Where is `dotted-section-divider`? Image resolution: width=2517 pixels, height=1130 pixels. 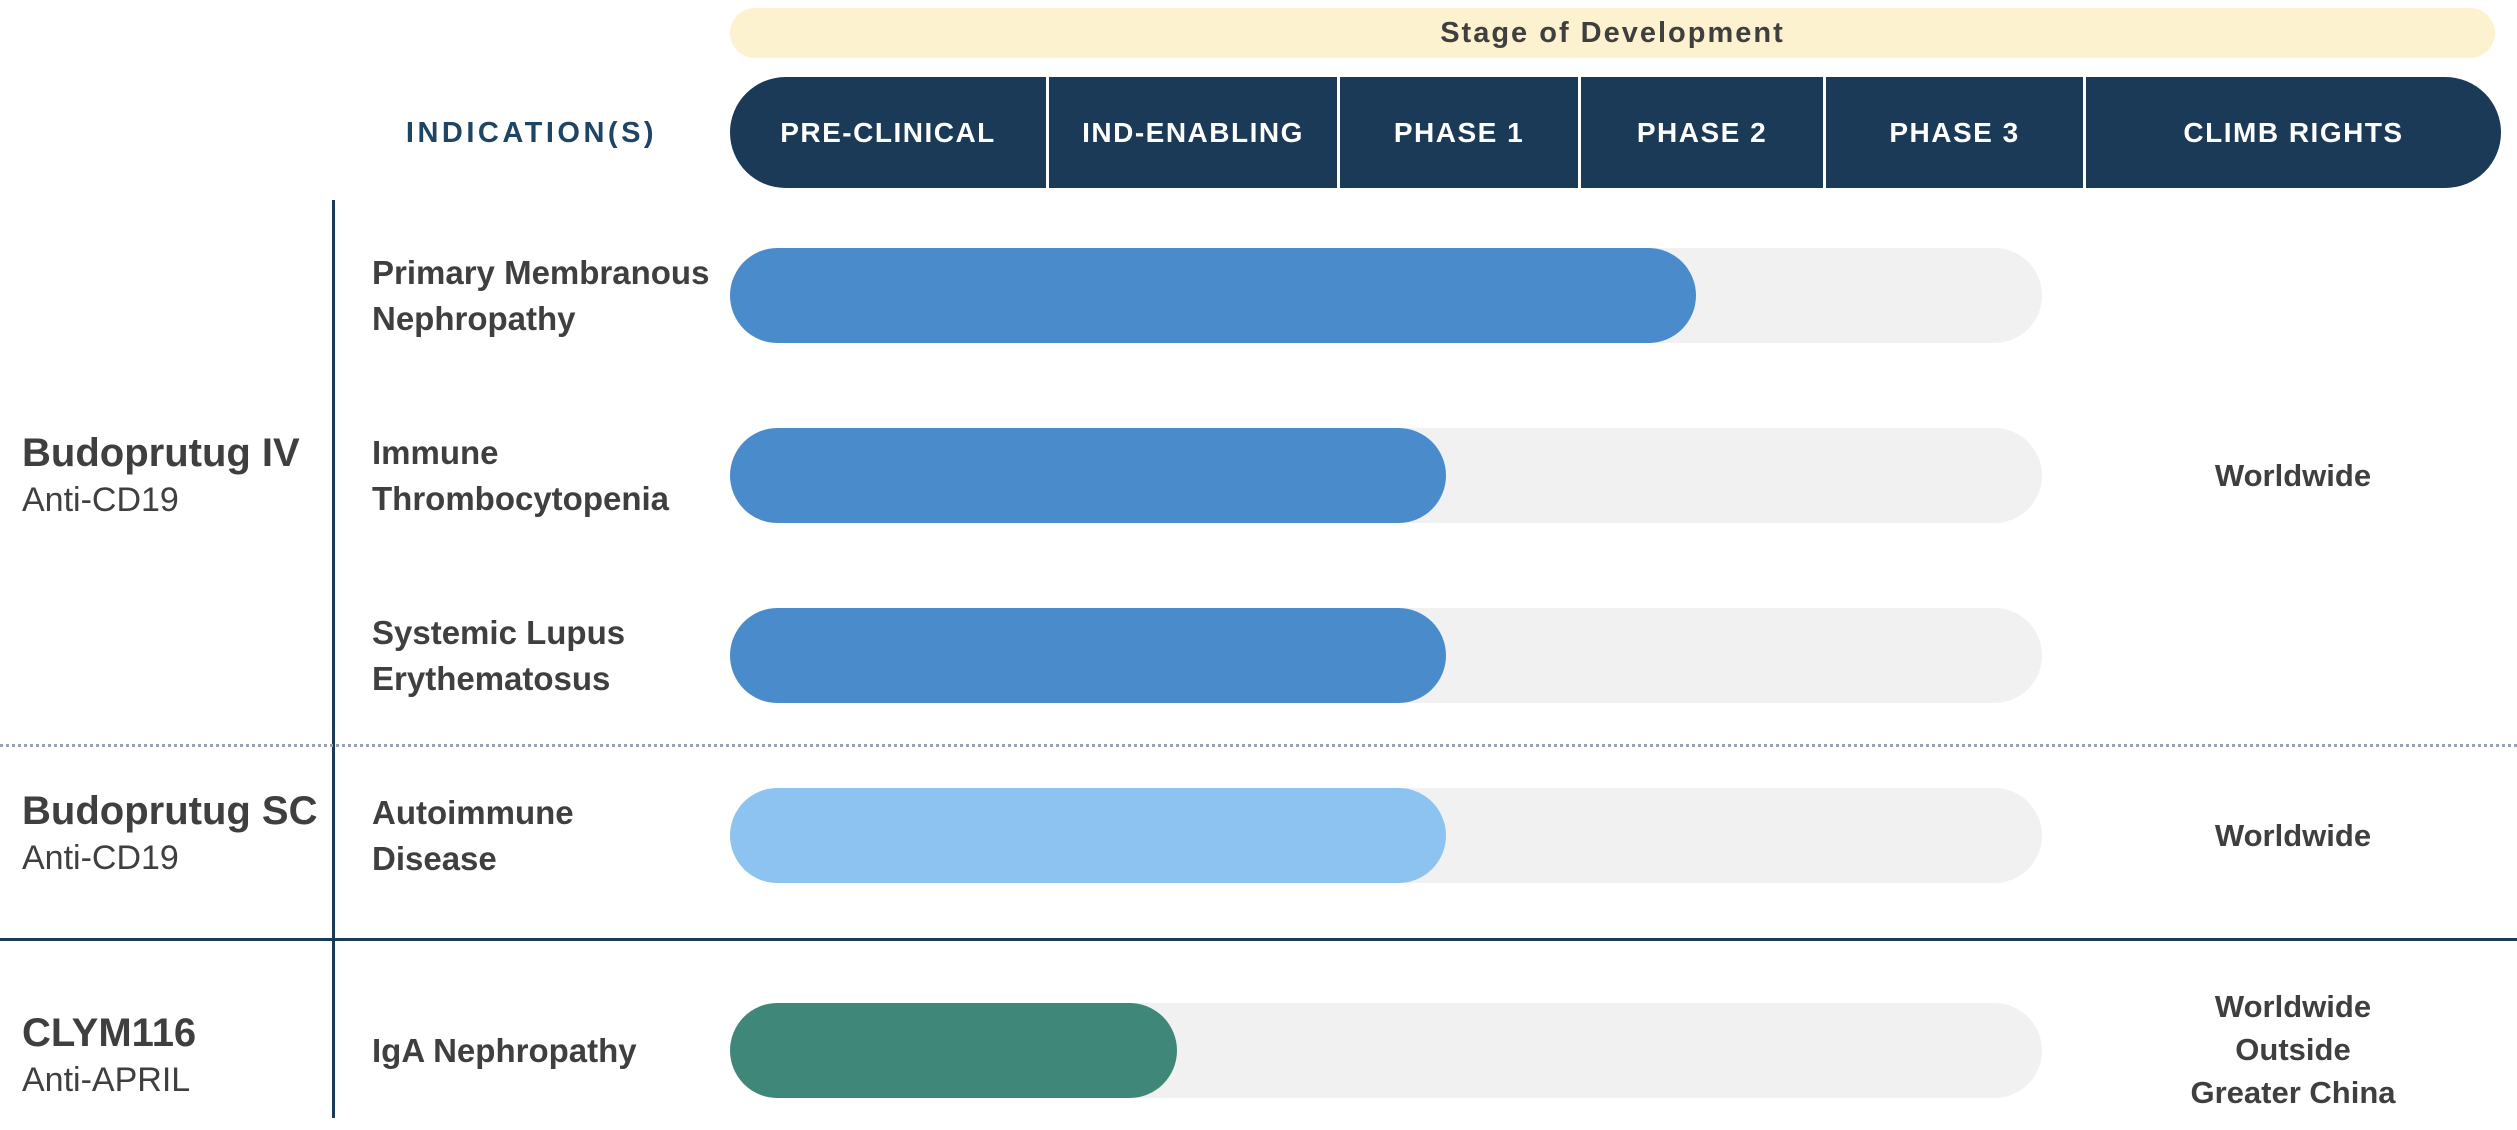 dotted-section-divider is located at coordinates (1258, 745).